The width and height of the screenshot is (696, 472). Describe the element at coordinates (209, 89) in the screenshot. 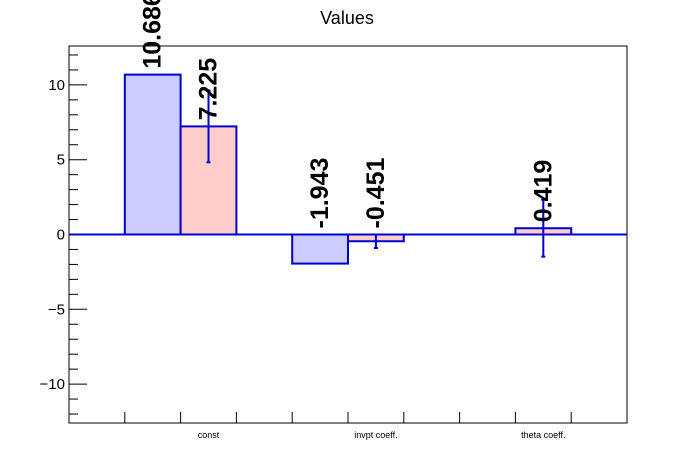

I see `value-label: 7.225` at that location.